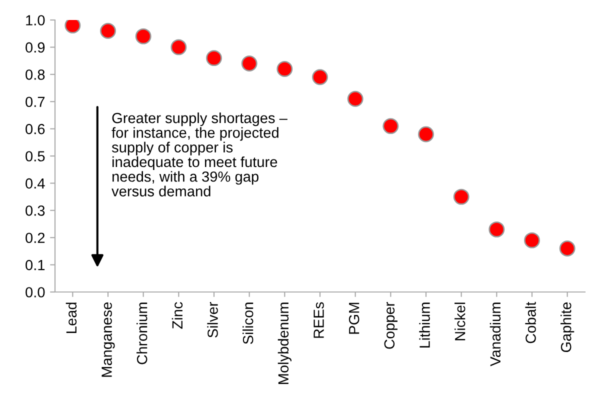  What do you see at coordinates (319, 320) in the screenshot?
I see `x-tick-label: REEs` at bounding box center [319, 320].